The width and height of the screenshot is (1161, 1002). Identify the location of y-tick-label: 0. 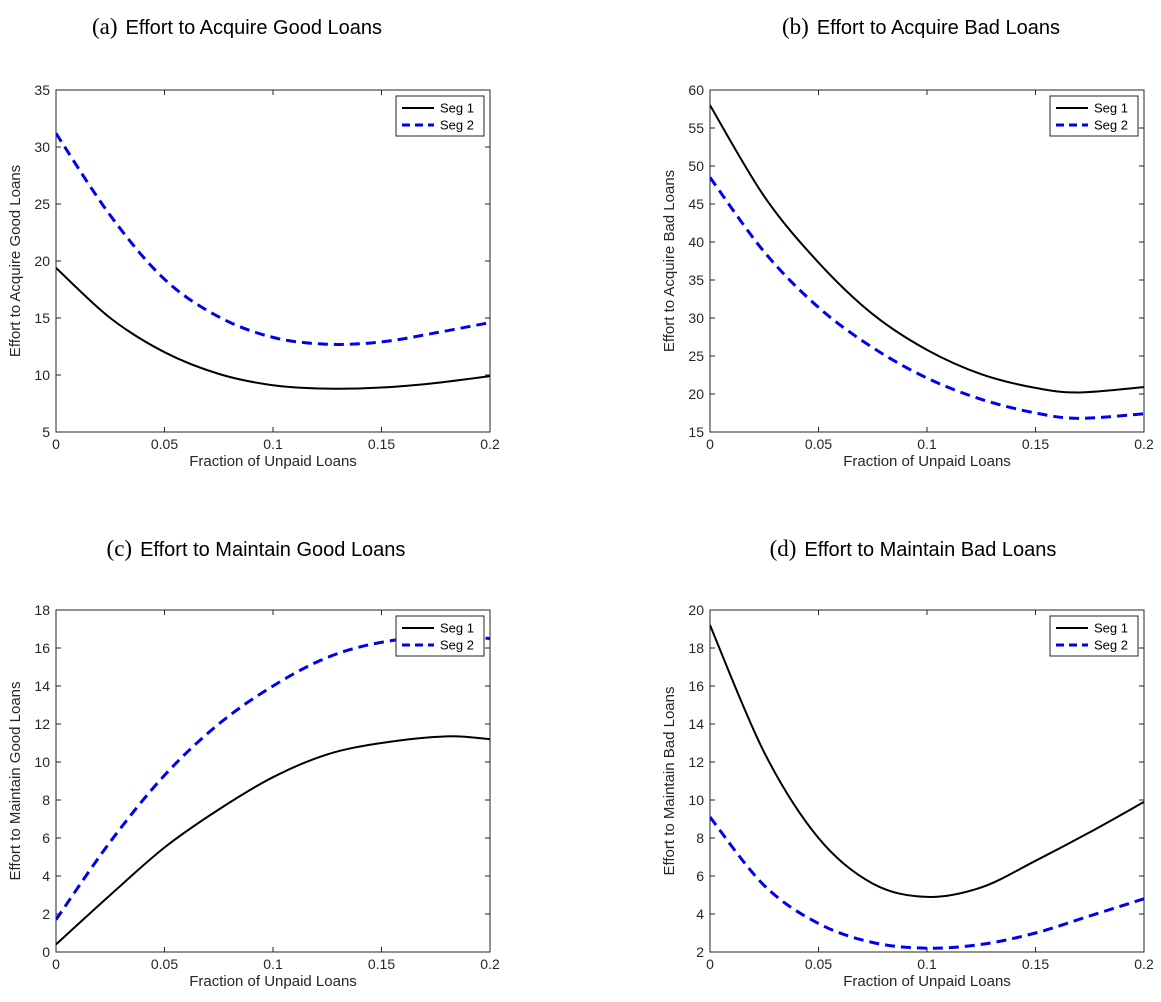
(46, 952).